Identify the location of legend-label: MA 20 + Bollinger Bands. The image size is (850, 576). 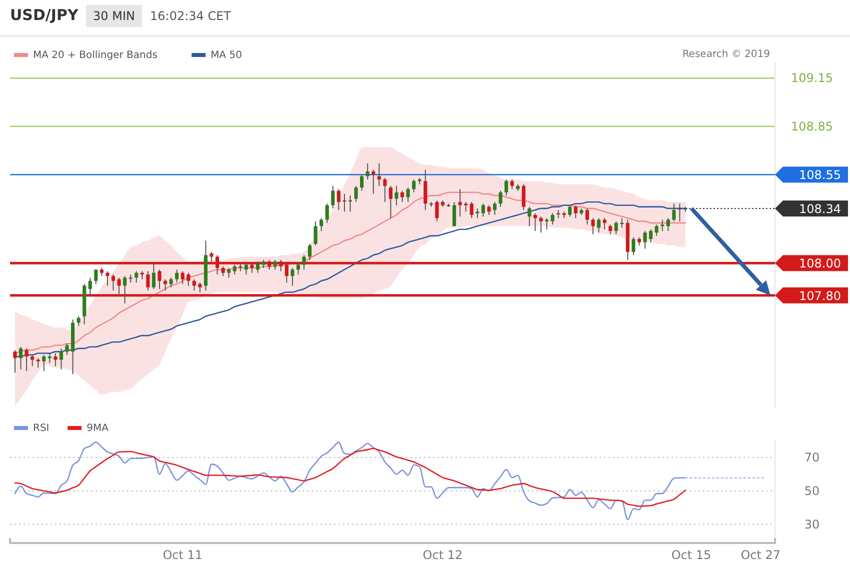
(95, 55).